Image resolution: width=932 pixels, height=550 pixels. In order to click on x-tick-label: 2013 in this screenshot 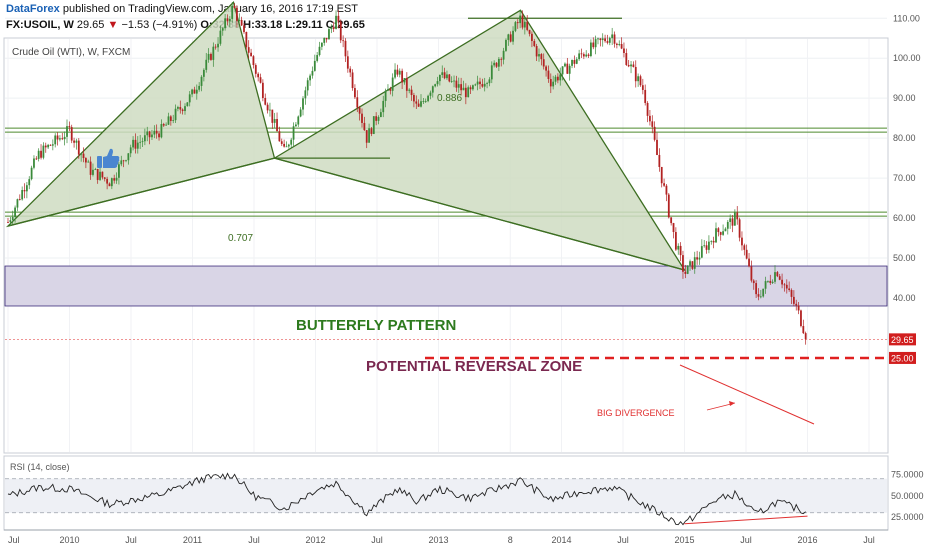, I will do `click(438, 540)`.